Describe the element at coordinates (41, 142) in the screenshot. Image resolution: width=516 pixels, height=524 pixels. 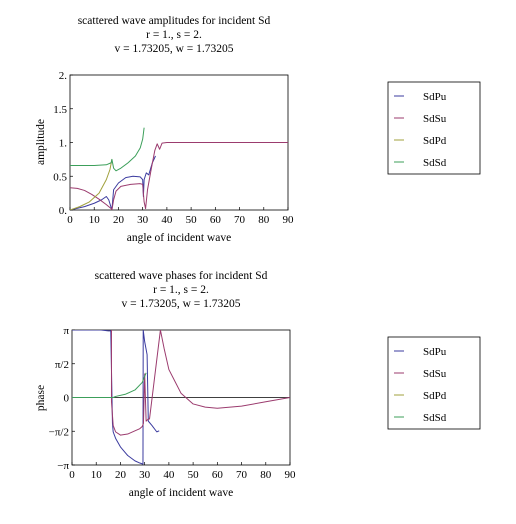
I see `chart1-ylabel: amplitude` at that location.